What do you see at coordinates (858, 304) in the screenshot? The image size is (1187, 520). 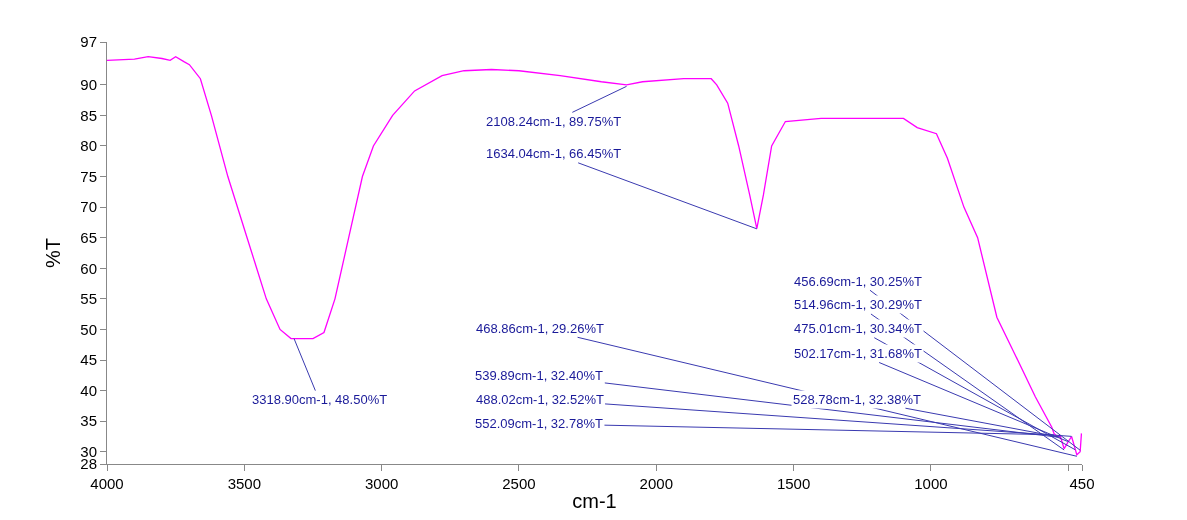 I see `annotation: 514.96cm-1, 30.29%T` at bounding box center [858, 304].